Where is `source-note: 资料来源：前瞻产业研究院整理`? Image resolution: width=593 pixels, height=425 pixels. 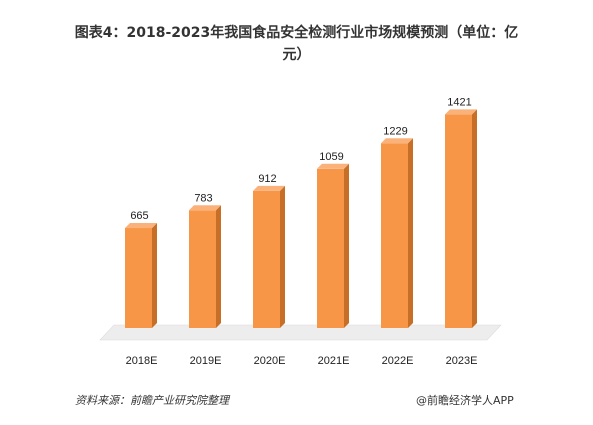 source-note: 资料来源：前瞻产业研究院整理 is located at coordinates (152, 400).